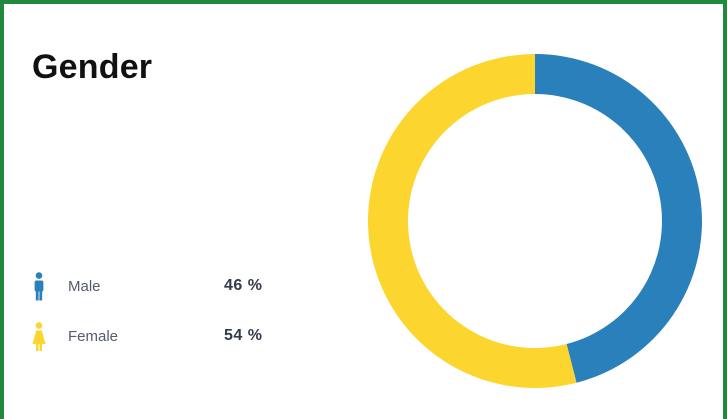  What do you see at coordinates (157, 287) in the screenshot?
I see `legend-item-male: Male 46 %` at bounding box center [157, 287].